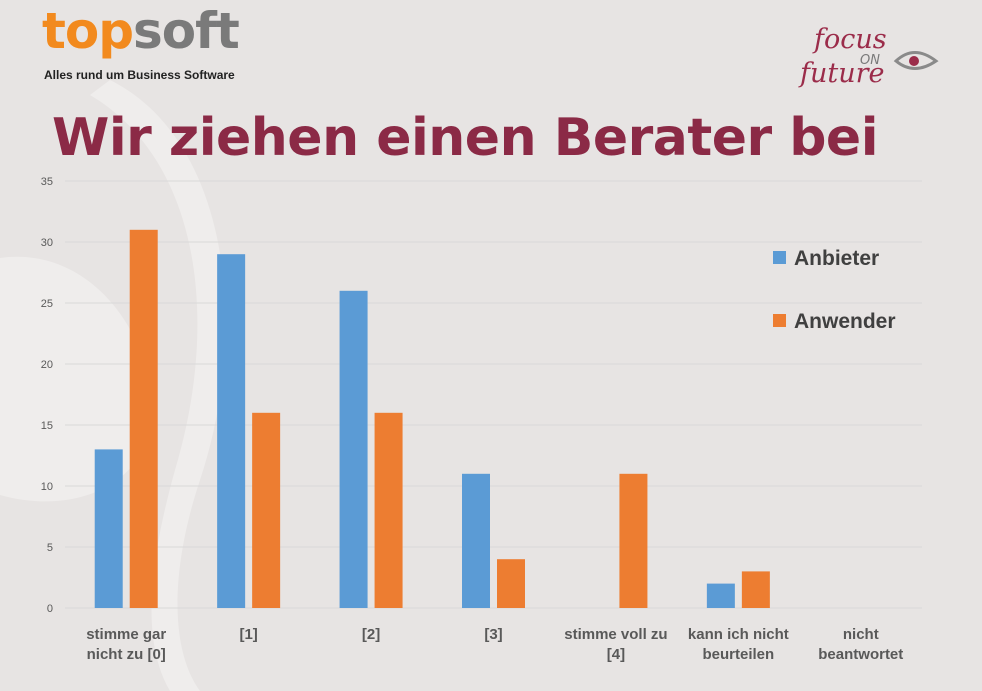 Image resolution: width=982 pixels, height=691 pixels. Describe the element at coordinates (47, 243) in the screenshot. I see `y-tick-label: 30` at that location.